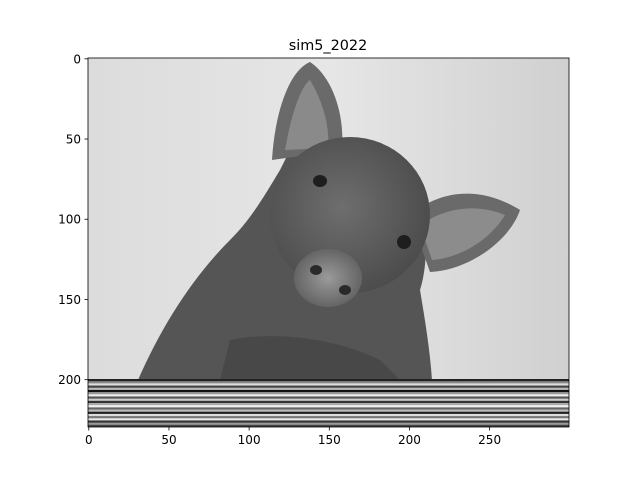 This screenshot has width=640, height=480. I want to click on x-tick-label: 0, so click(89, 440).